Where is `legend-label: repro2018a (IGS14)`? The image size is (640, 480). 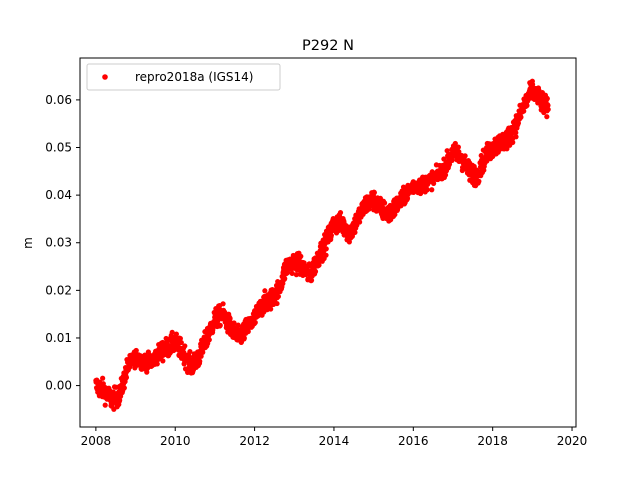 legend-label: repro2018a (IGS14) is located at coordinates (194, 77).